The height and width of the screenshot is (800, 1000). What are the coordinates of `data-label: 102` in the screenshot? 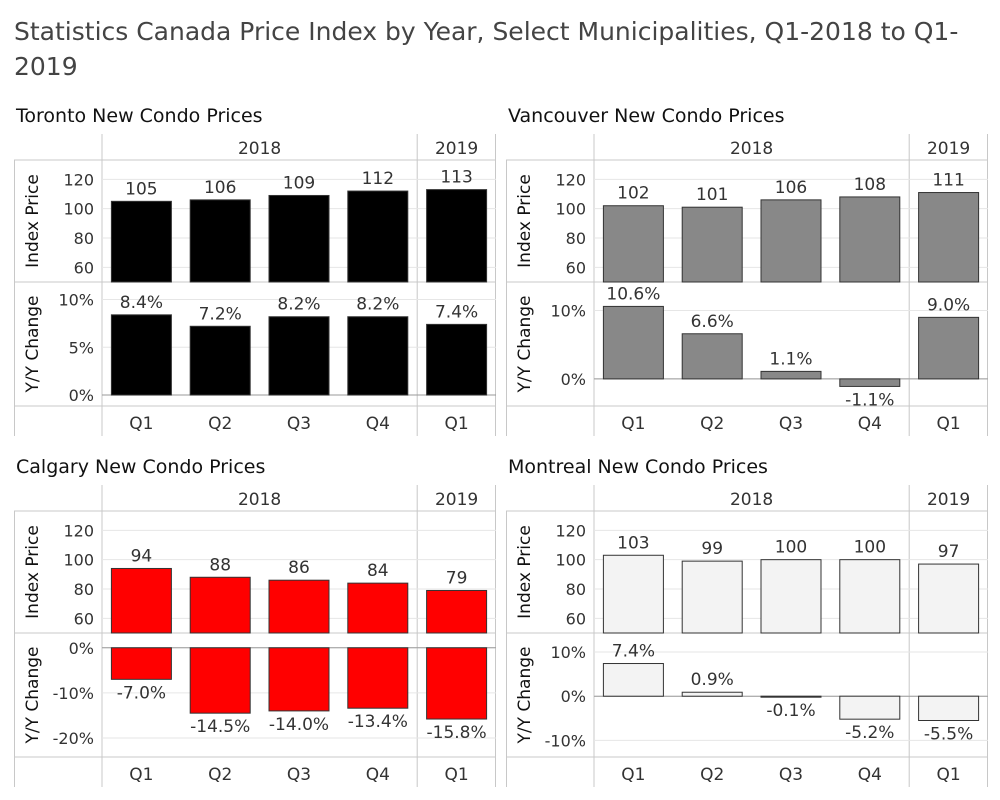 It's located at (633, 194).